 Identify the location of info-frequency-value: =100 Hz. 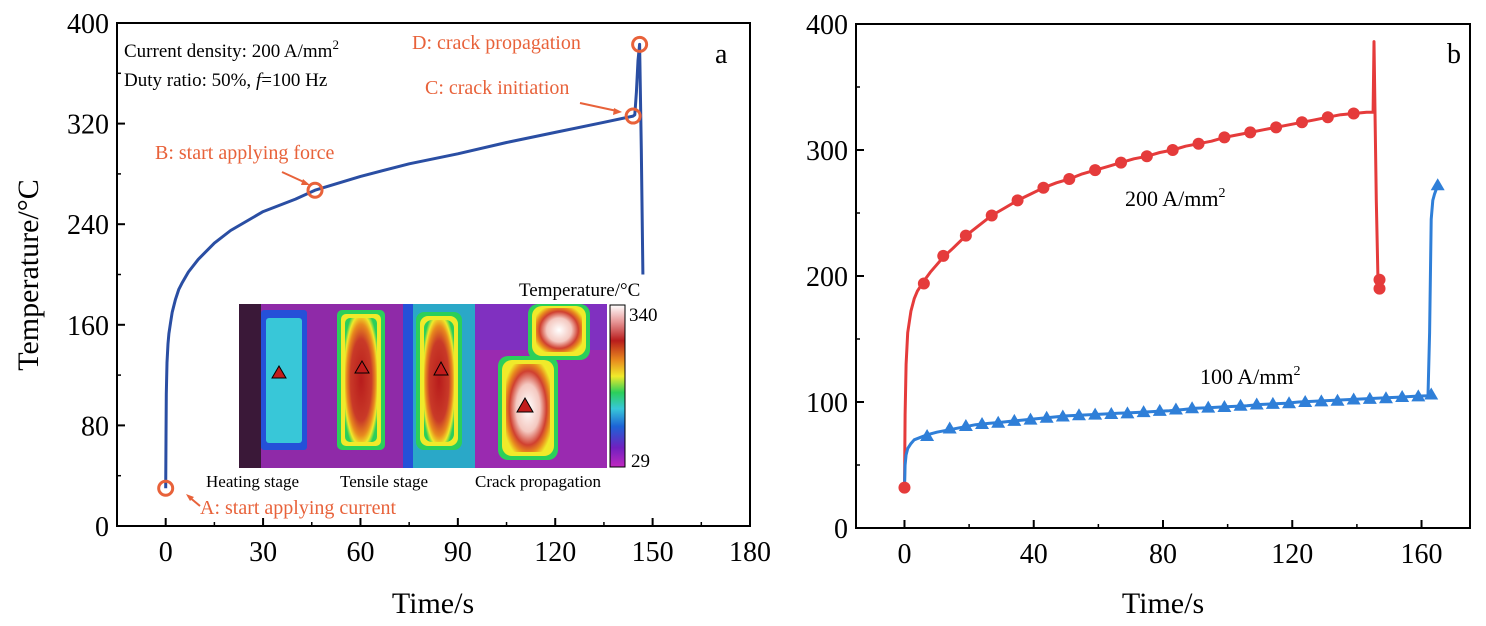
(294, 80).